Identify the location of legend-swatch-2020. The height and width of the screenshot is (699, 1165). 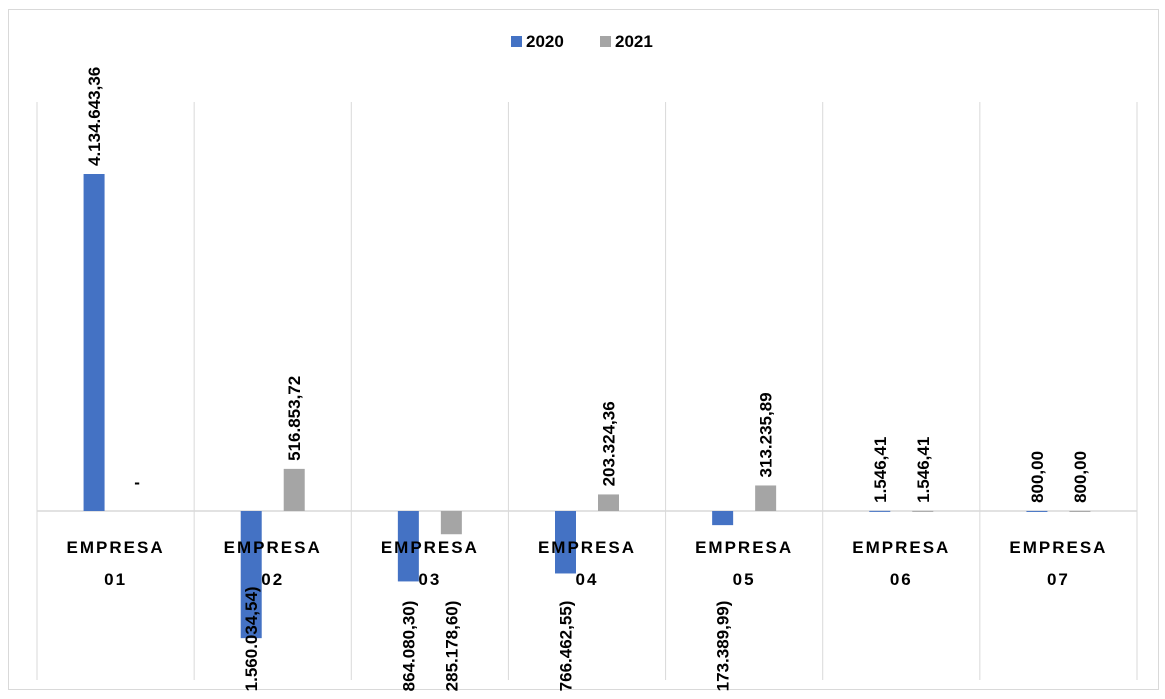
(516, 41).